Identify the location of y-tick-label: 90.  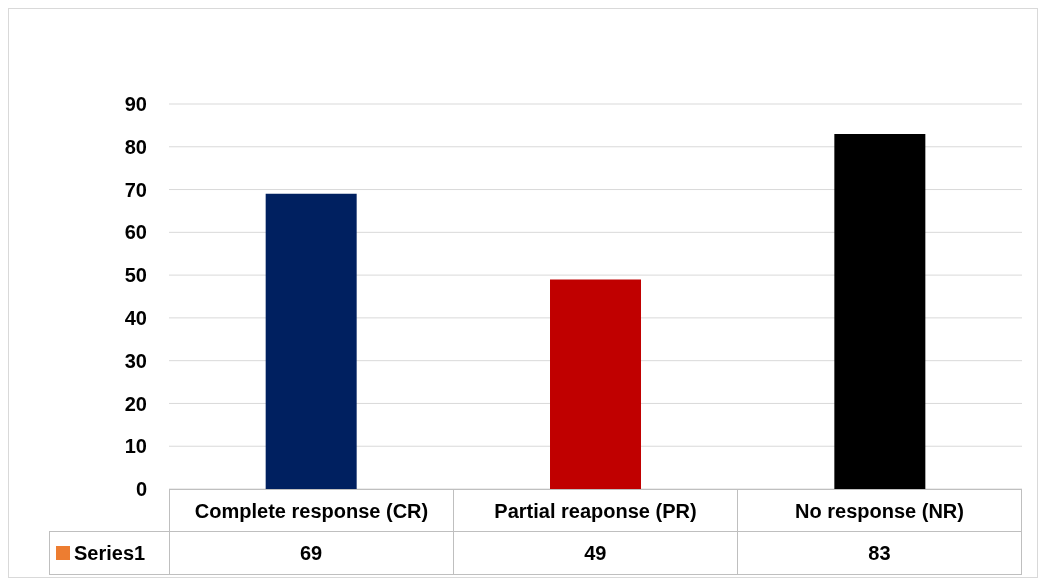
(135, 104).